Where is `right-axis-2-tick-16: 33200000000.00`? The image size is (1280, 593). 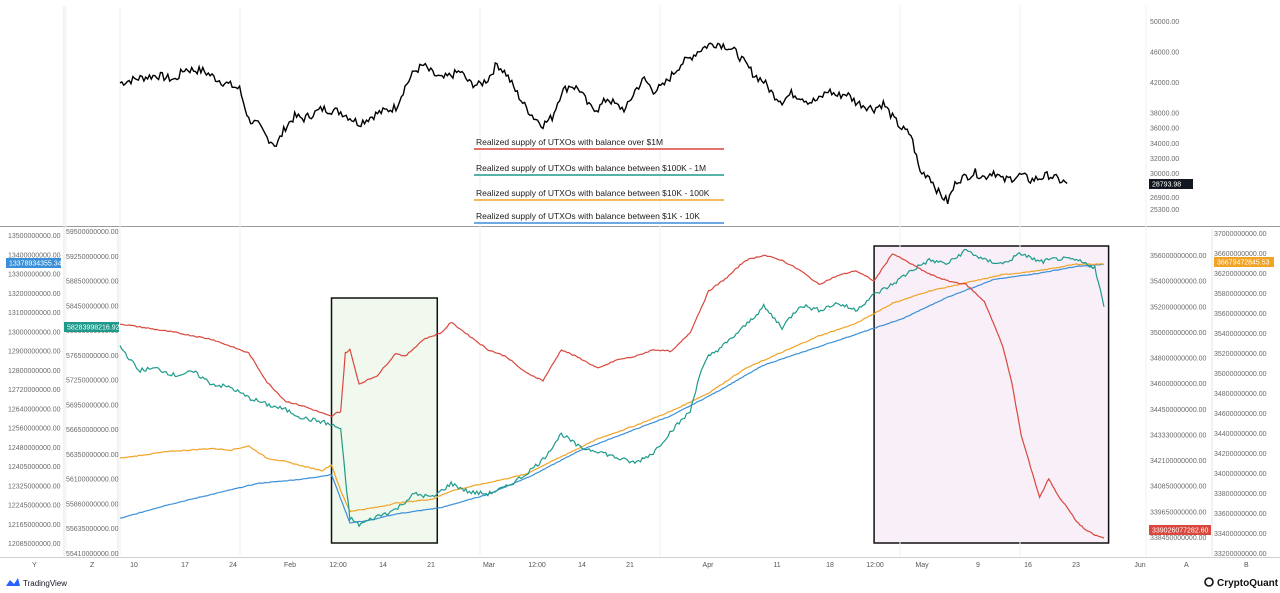
right-axis-2-tick-16: 33200000000.00 is located at coordinates (1240, 554).